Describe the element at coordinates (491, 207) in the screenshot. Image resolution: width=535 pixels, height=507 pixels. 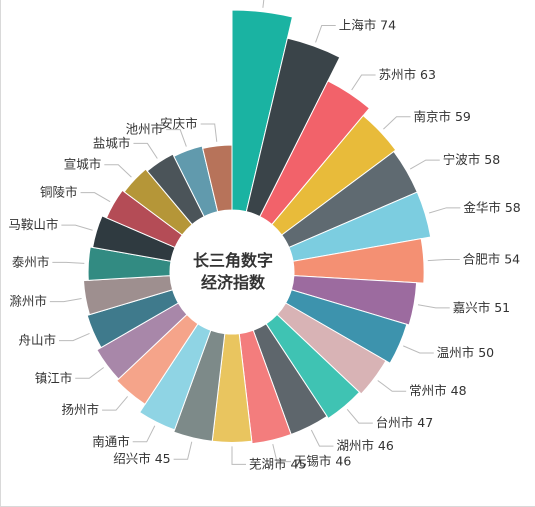
I see `sector-label-5: 金华市 58` at that location.